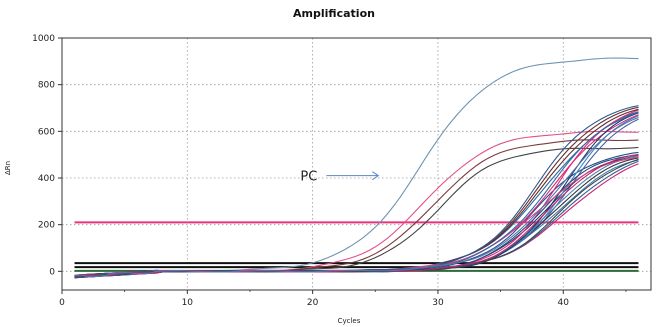 The height and width of the screenshot is (327, 671). I want to click on y-tick-label: 1000, so click(43, 39).